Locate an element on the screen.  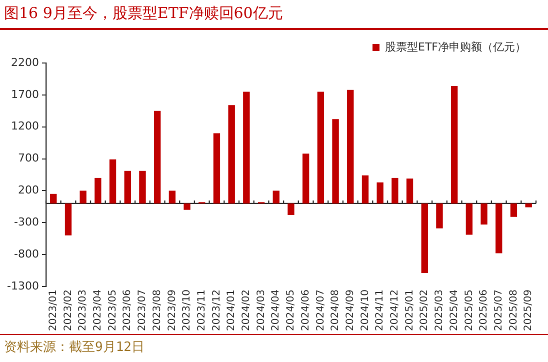
x-tick-label: 2024/07 is located at coordinates (320, 310).